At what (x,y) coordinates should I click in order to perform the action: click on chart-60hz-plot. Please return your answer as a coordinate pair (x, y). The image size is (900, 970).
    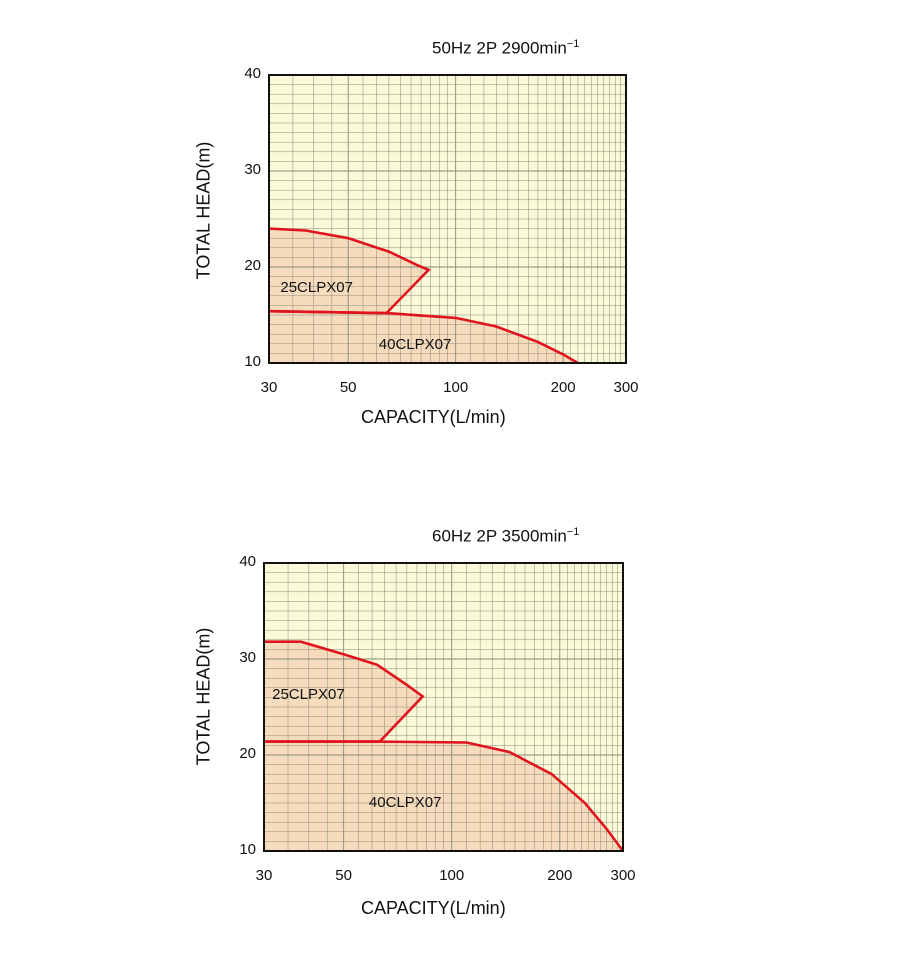
    Looking at the image, I should click on (444, 707).